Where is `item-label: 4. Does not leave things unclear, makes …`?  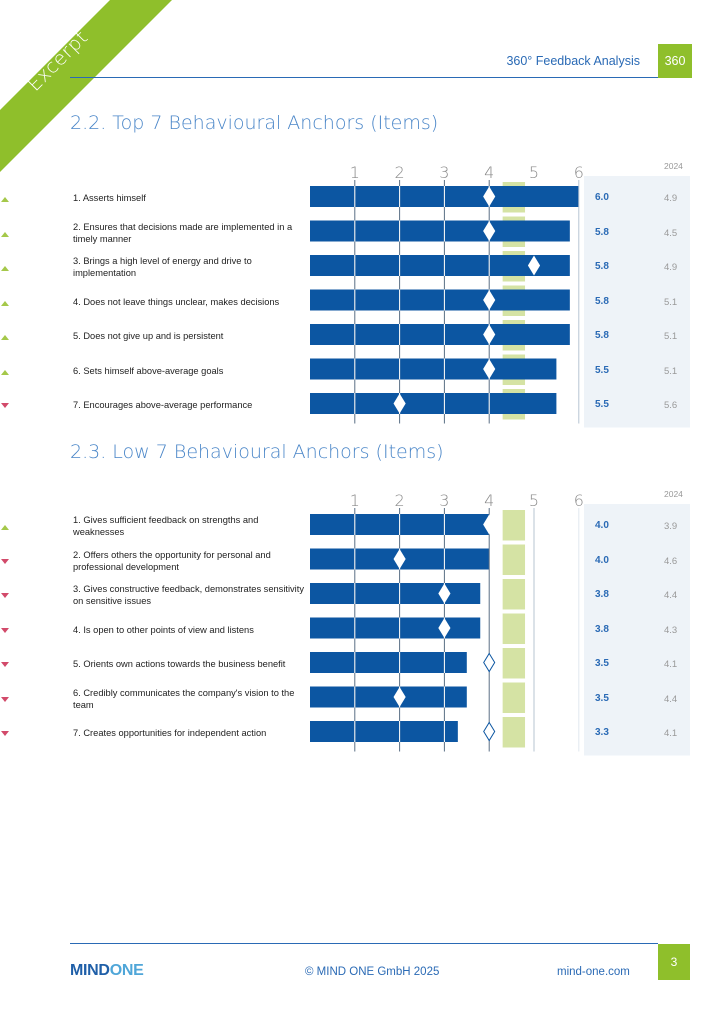 item-label: 4. Does not leave things unclear, makes … is located at coordinates (176, 301).